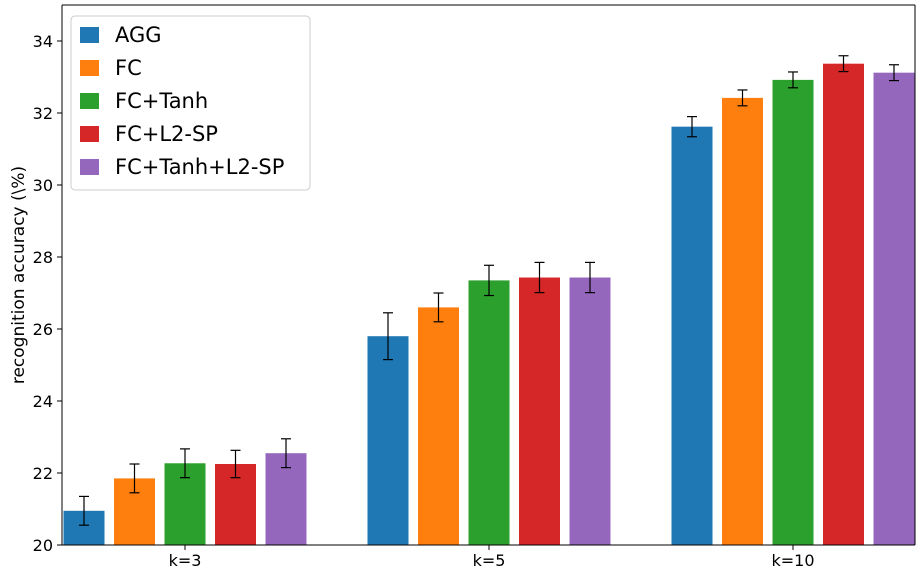  What do you see at coordinates (185, 559) in the screenshot?
I see `x-tick-label: k=3` at bounding box center [185, 559].